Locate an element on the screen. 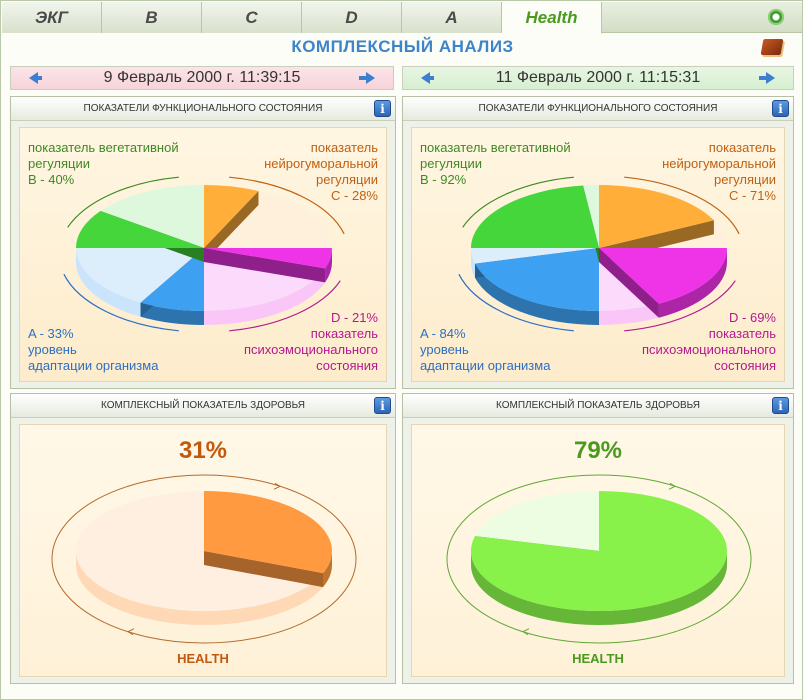 This screenshot has width=803, height=700. health-percent: 31% is located at coordinates (203, 450).